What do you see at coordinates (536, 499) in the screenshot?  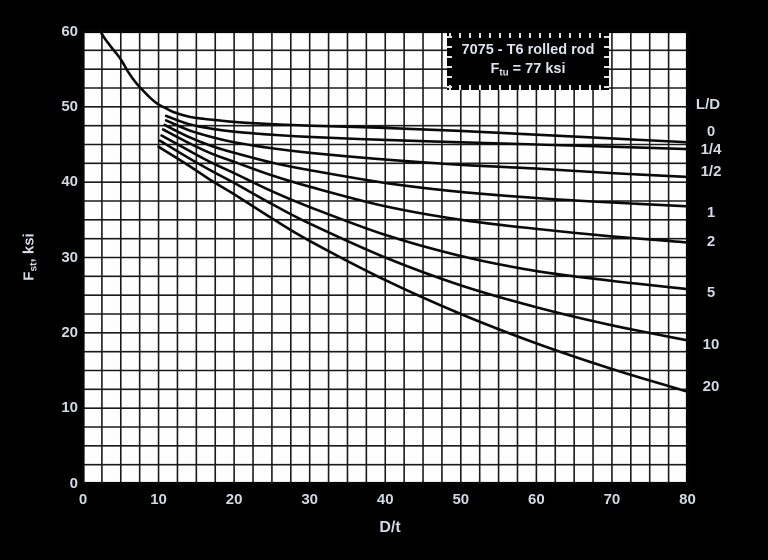 I see `x-tick-label-60: 60` at bounding box center [536, 499].